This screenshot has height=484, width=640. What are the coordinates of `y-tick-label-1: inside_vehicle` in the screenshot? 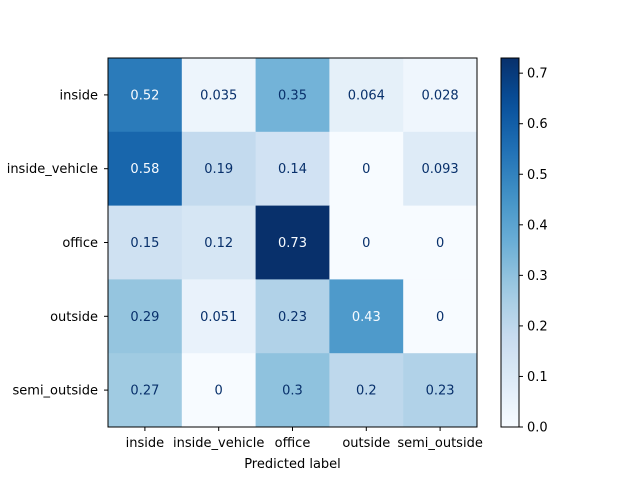 It's located at (52, 169).